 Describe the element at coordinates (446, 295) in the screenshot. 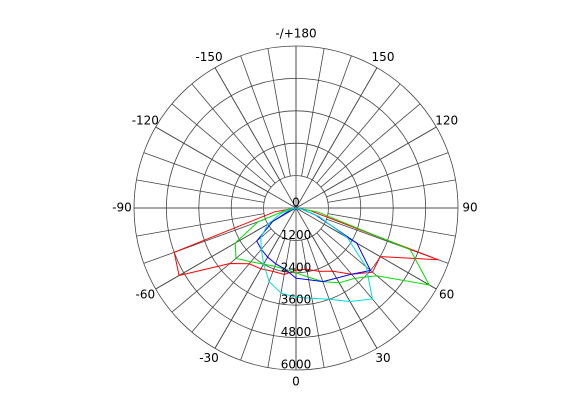

I see `angle-tick-label: 60` at that location.